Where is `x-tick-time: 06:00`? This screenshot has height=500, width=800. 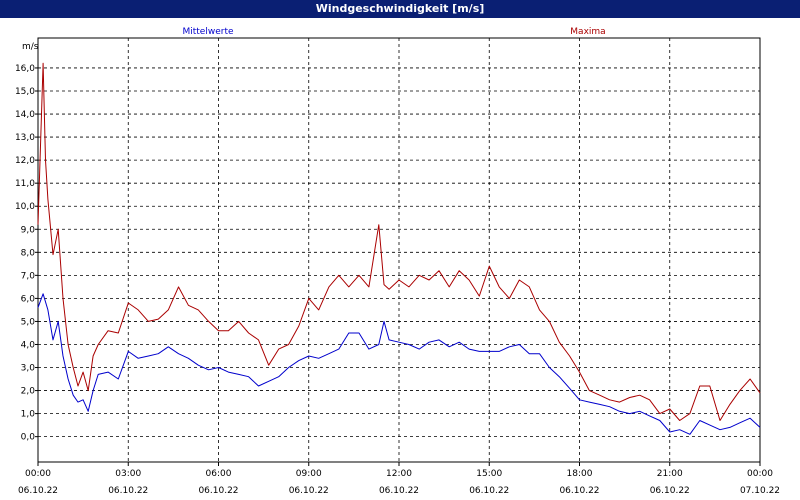 x-tick-time: 06:00 is located at coordinates (219, 474).